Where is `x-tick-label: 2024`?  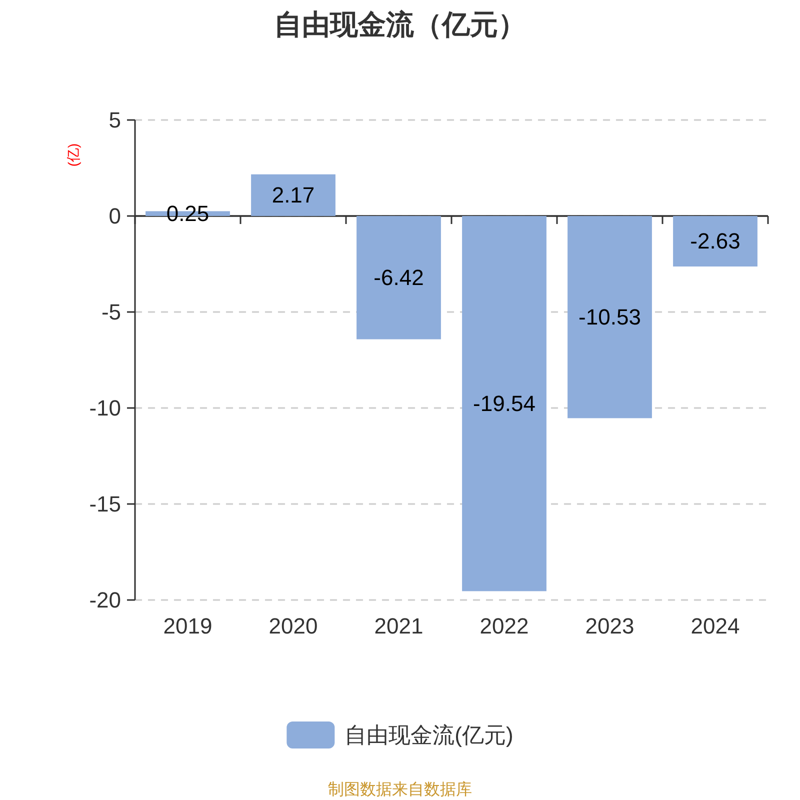 x-tick-label: 2024 is located at coordinates (715, 626).